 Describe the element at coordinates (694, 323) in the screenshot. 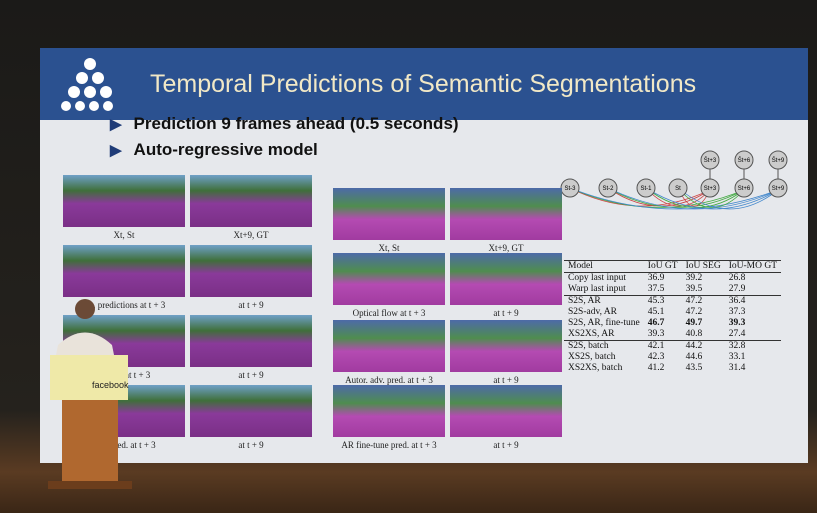

I see `cell: 49.7` at that location.